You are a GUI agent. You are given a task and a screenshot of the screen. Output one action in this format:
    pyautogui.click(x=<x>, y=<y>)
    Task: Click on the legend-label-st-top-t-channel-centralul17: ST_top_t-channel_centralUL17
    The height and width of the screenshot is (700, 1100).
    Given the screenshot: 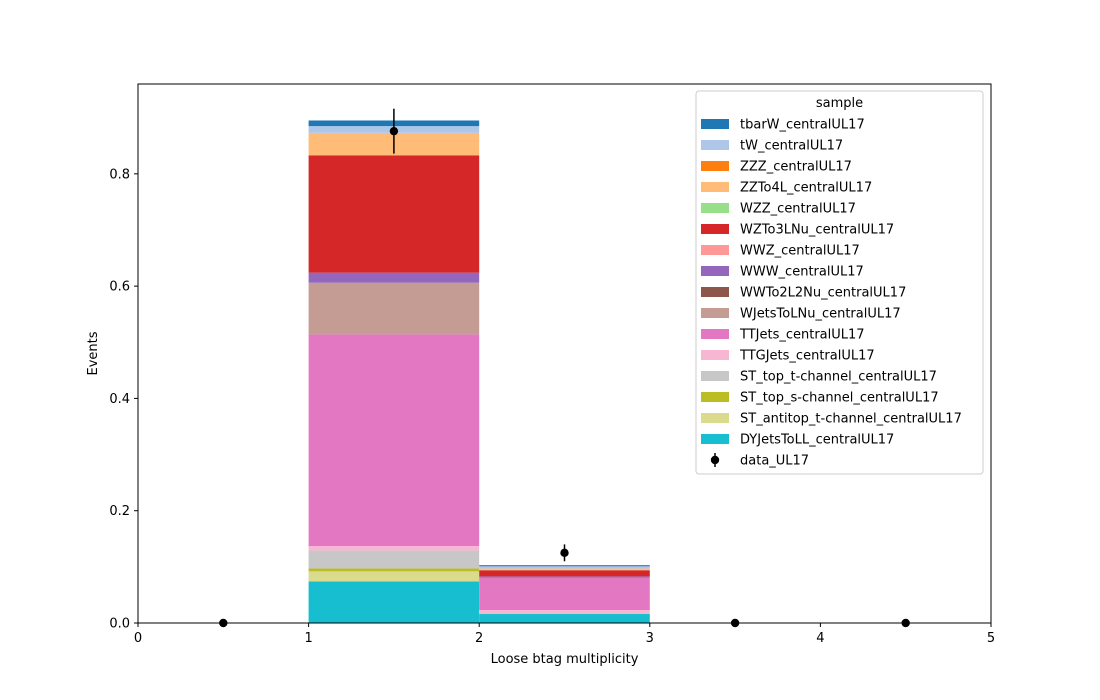 What is the action you would take?
    pyautogui.click(x=838, y=377)
    